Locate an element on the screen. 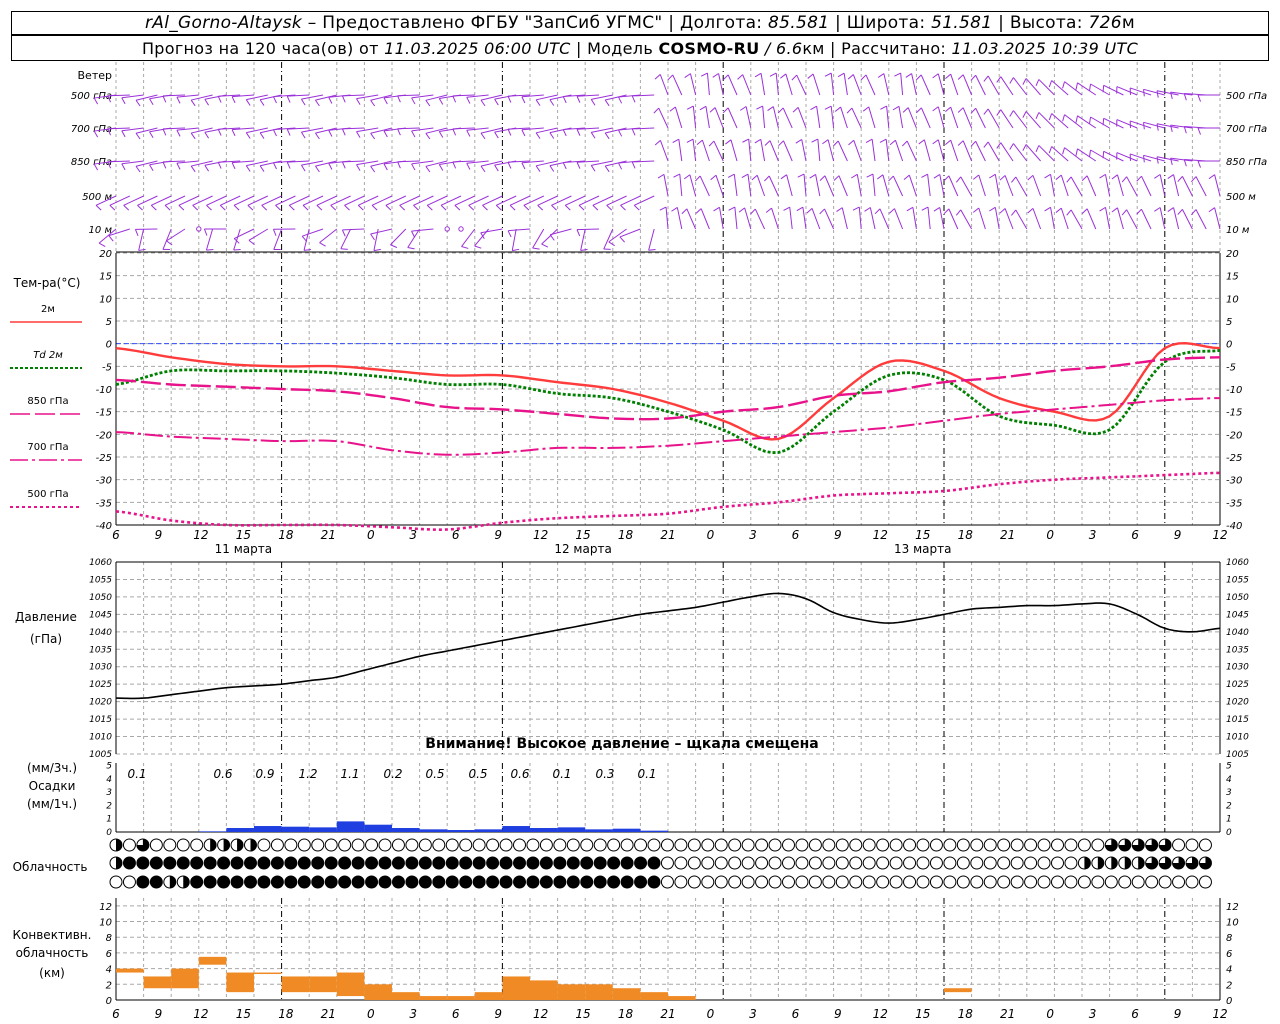 The height and width of the screenshot is (1024, 1280). conv-ytick-right: 8 is located at coordinates (1229, 938).